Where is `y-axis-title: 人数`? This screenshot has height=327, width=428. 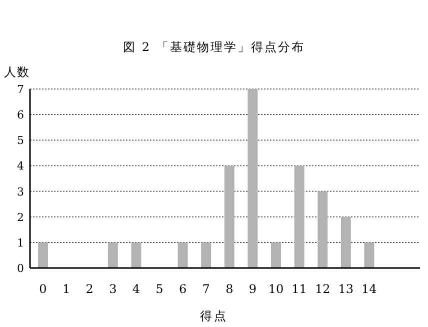 y-axis-title: 人数 is located at coordinates (17, 72).